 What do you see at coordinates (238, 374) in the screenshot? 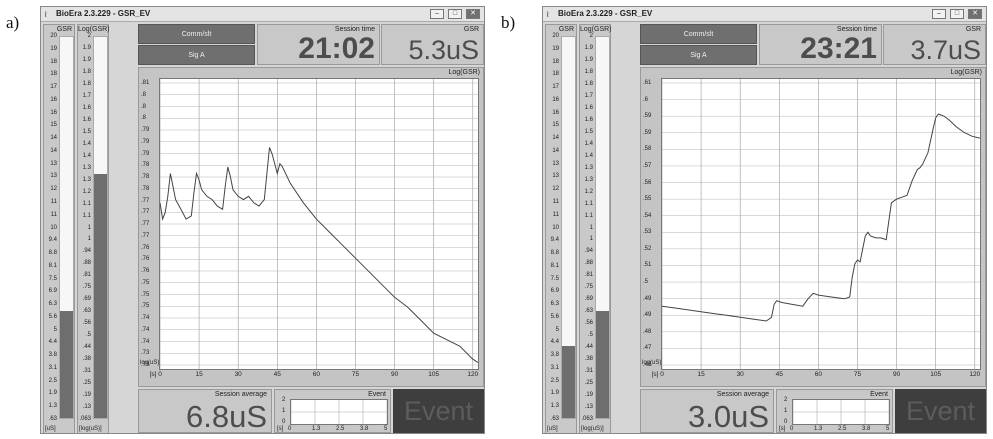
I see `x-tick-label: 30` at bounding box center [238, 374].